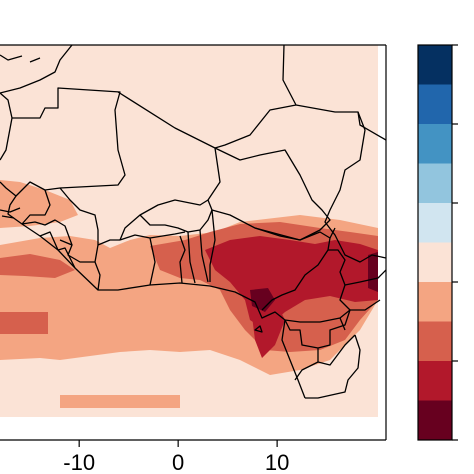 The width and height of the screenshot is (474, 474). I want to click on border-liberia-sierra, so click(57, 250).